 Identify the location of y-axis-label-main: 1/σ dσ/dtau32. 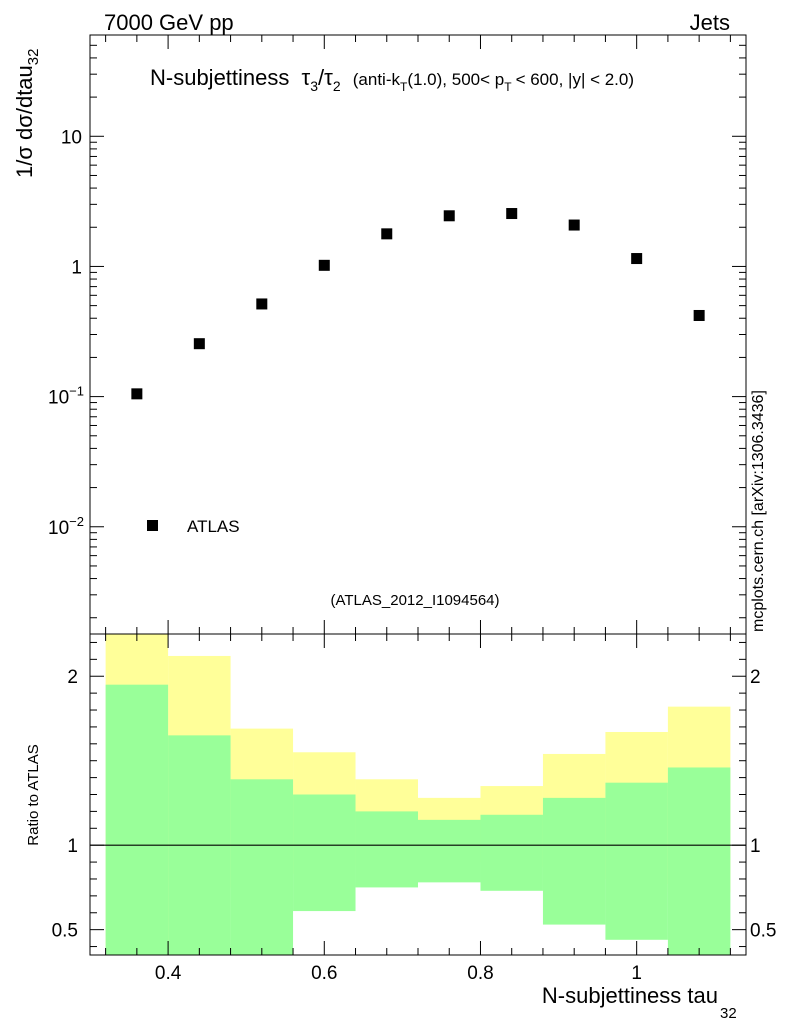
(27, 113).